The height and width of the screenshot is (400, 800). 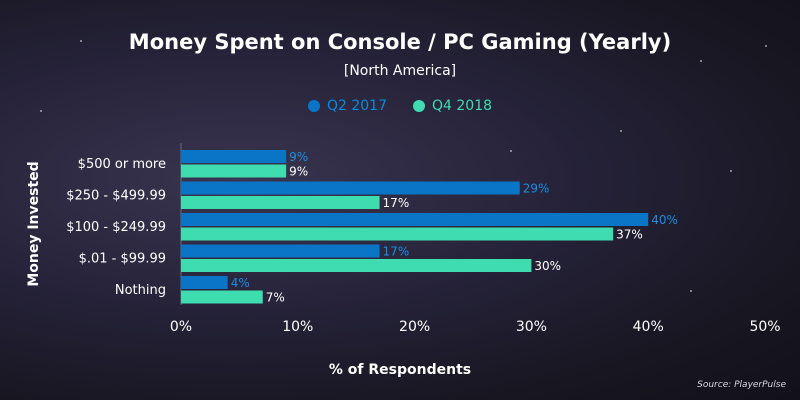 What do you see at coordinates (648, 327) in the screenshot?
I see `x-tick-label: 40%` at bounding box center [648, 327].